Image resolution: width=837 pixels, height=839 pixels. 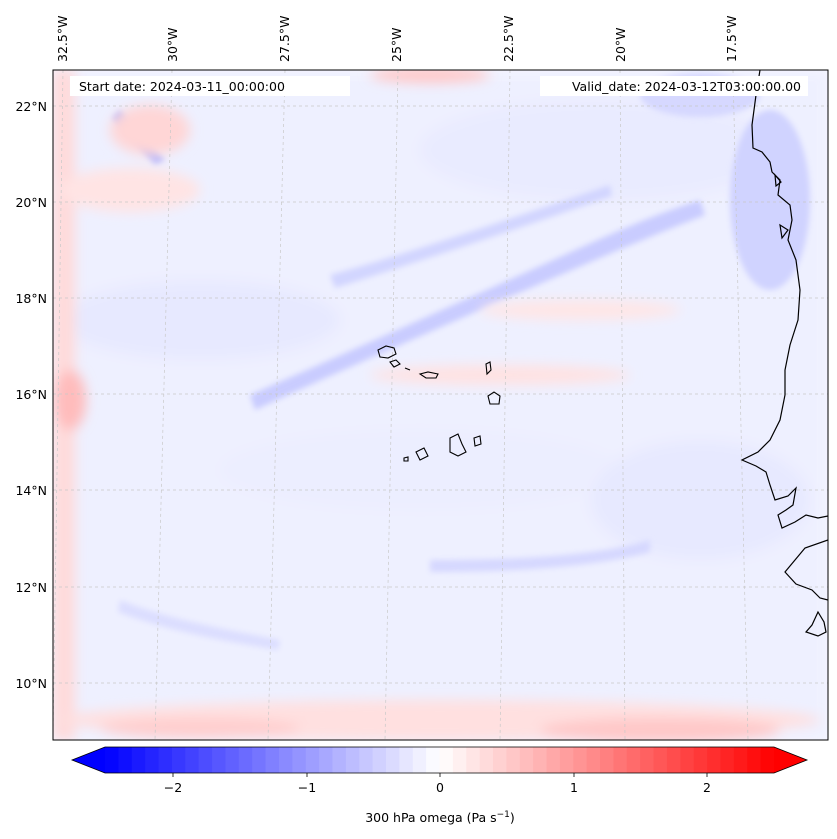 What do you see at coordinates (508, 39) in the screenshot?
I see `lon-label-22-5w: 22.5°W` at bounding box center [508, 39].